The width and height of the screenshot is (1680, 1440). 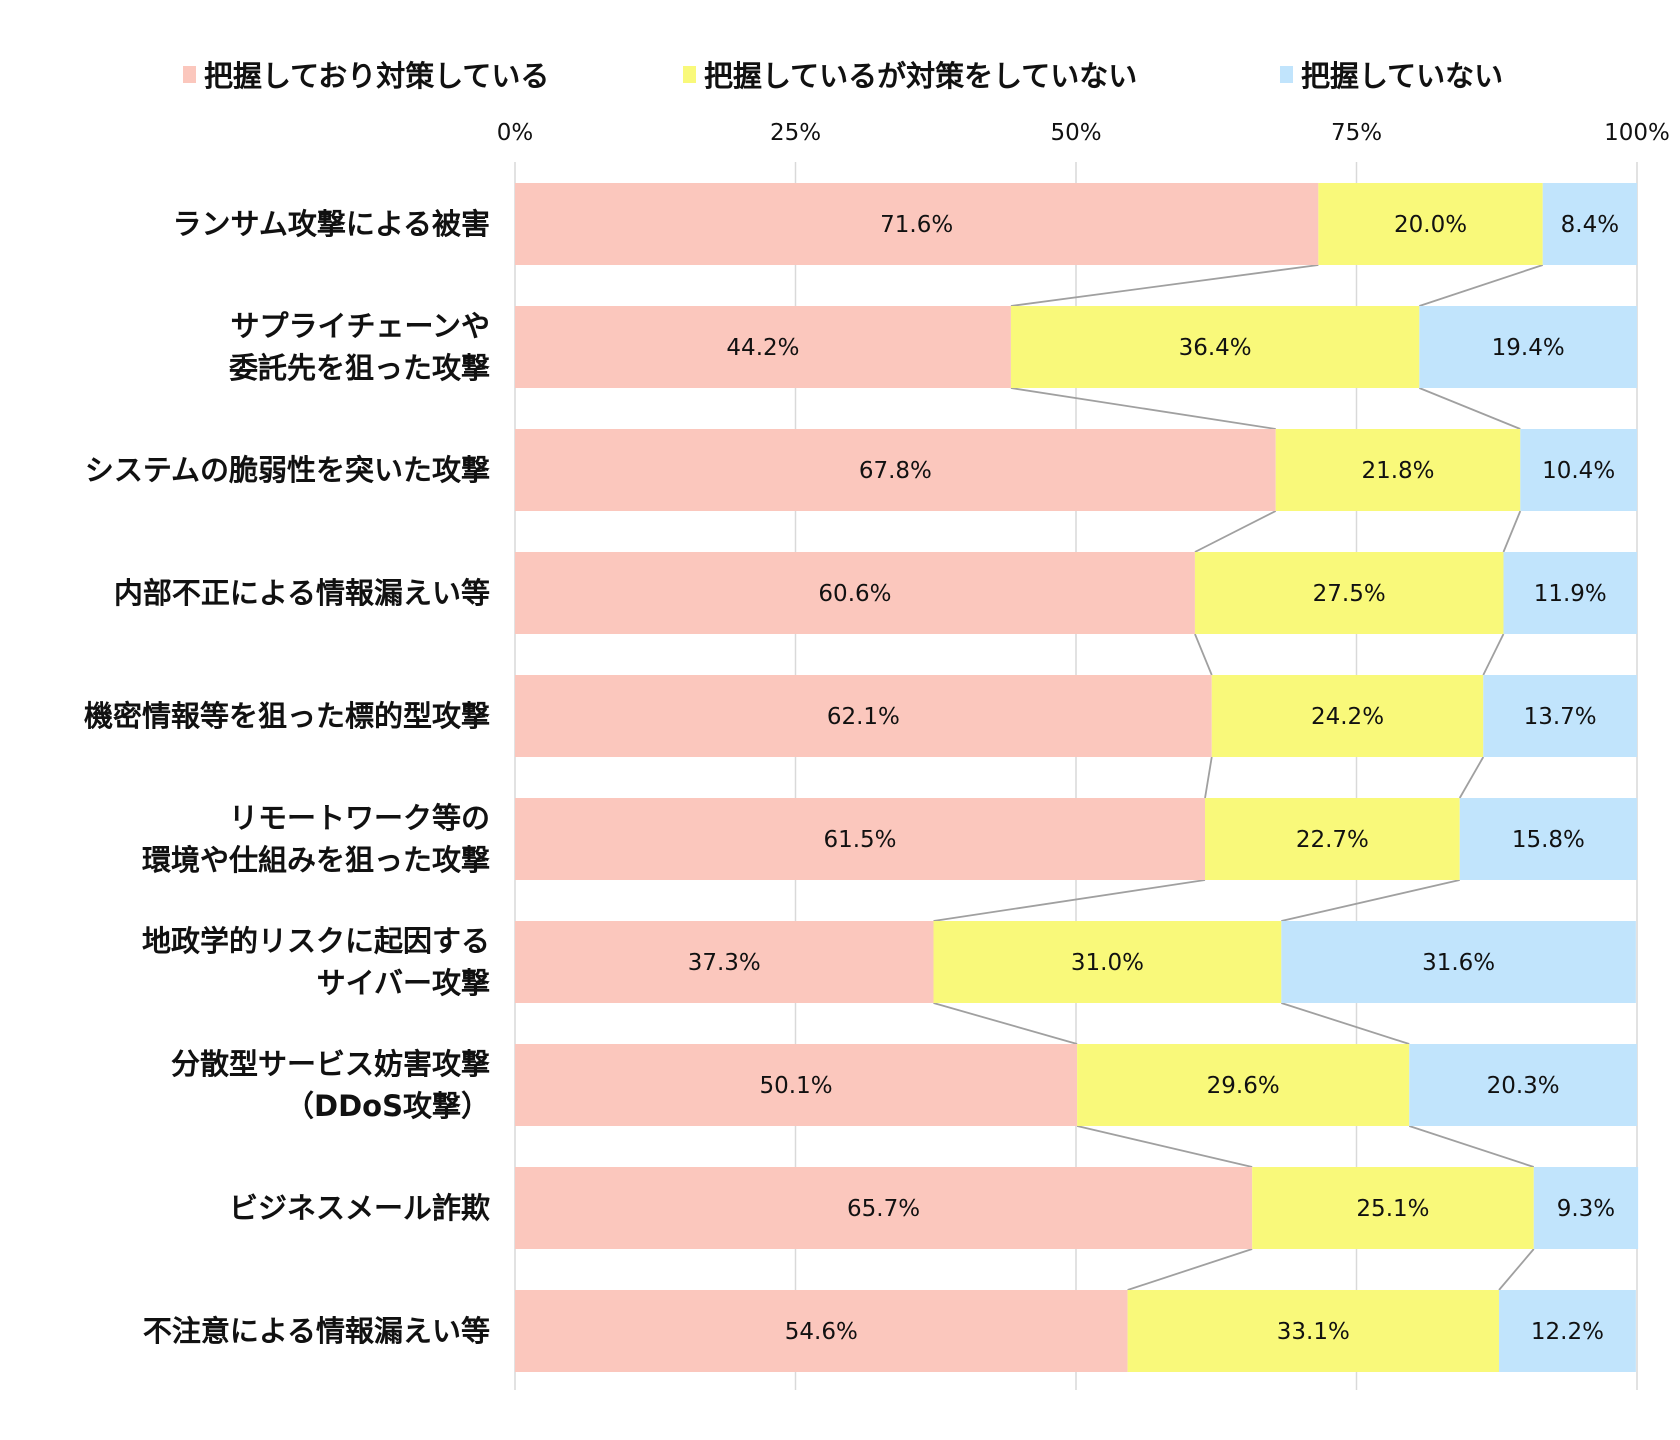 What do you see at coordinates (302, 593) in the screenshot?
I see `category-label: 内部不正による情報漏えい等` at bounding box center [302, 593].